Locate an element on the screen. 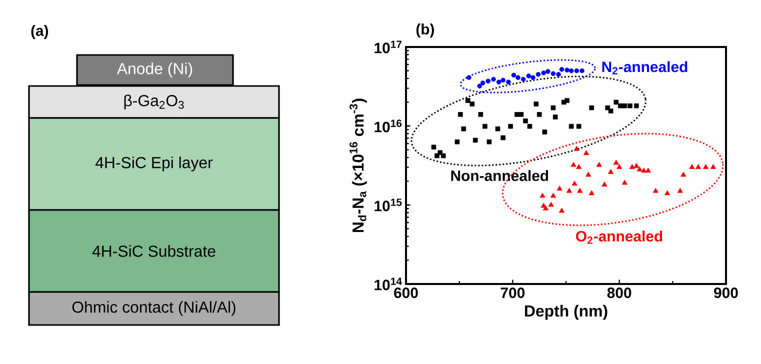 The width and height of the screenshot is (761, 364). series-label: Non-annealed is located at coordinates (499, 176).